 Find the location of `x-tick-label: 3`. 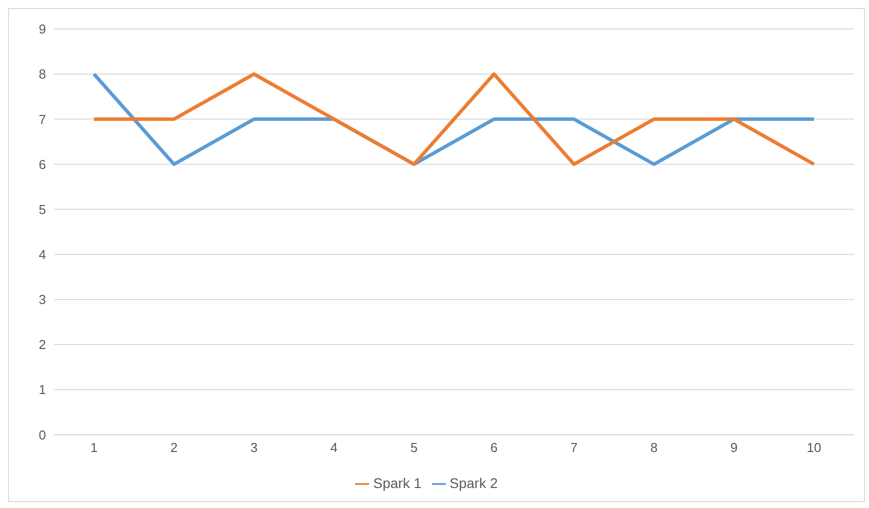

x-tick-label: 3 is located at coordinates (254, 447).